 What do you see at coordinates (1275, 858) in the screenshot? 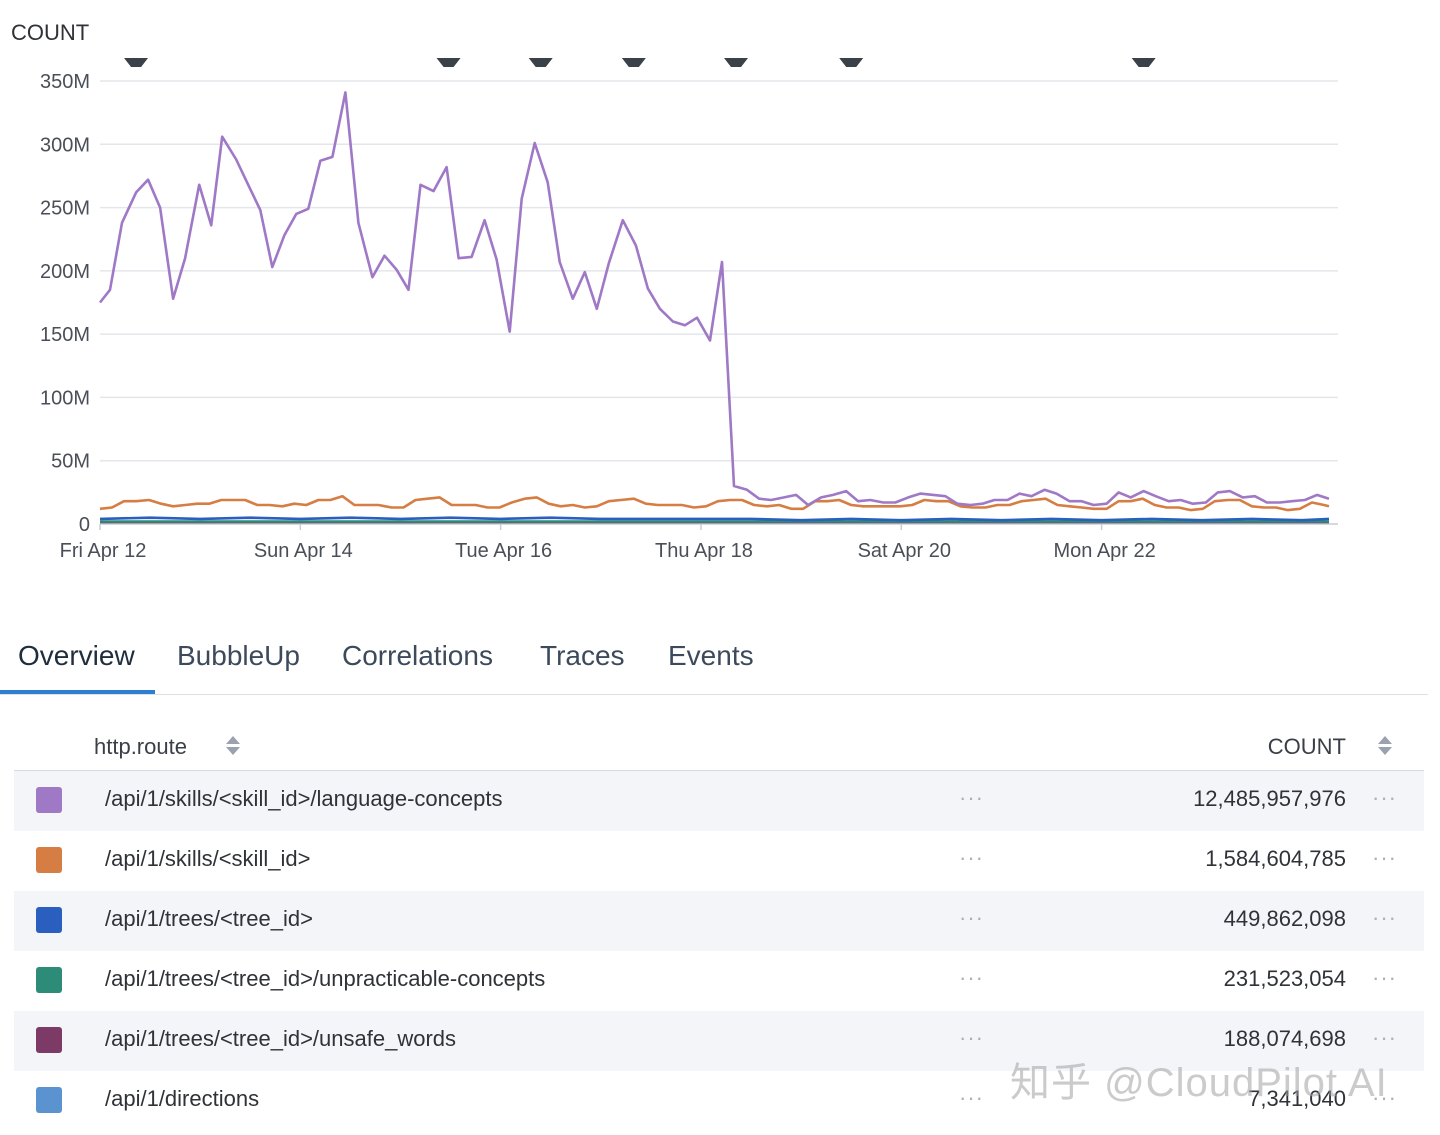
I see `count-cell: 1,584,604,785` at bounding box center [1275, 858].